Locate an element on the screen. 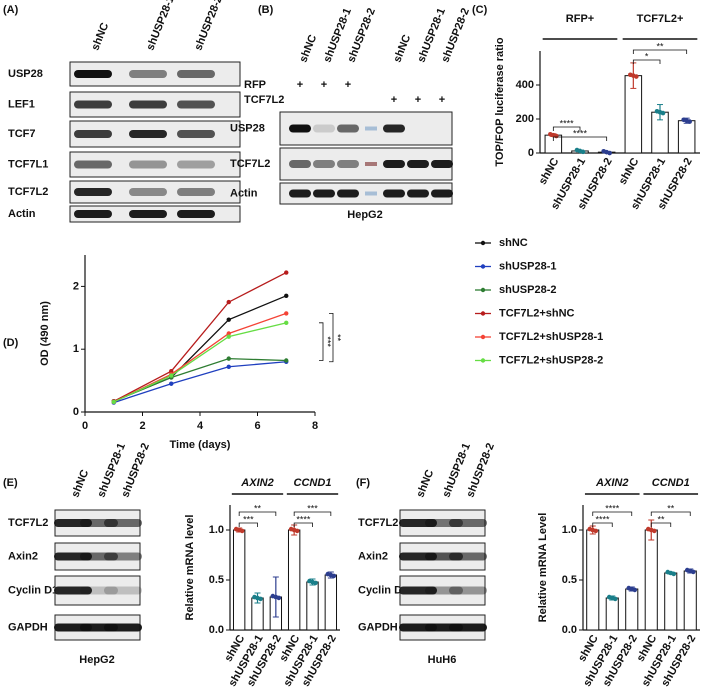 The image size is (709, 696). condition-label: TCF7L2 is located at coordinates (264, 100).